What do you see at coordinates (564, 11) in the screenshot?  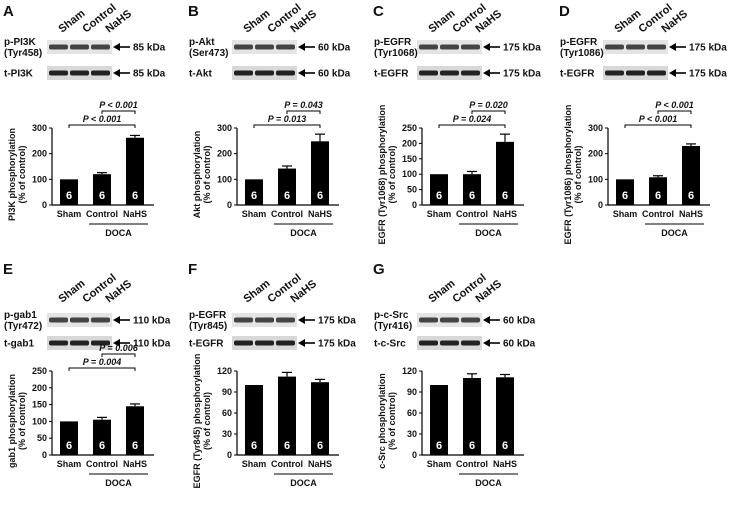 I see `panel-letter: D` at bounding box center [564, 11].